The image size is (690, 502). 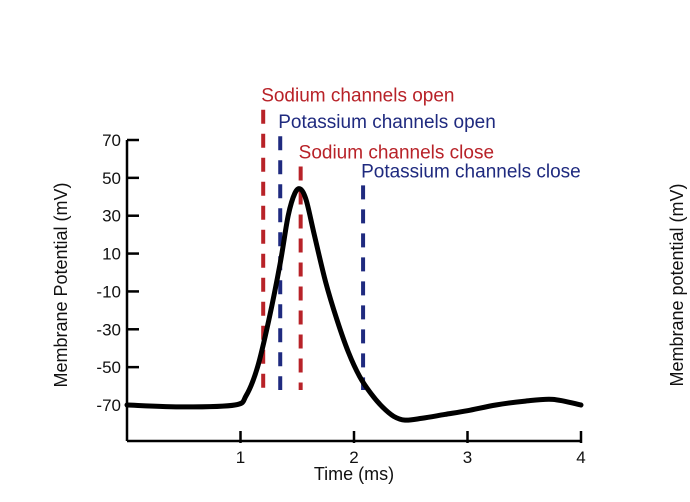 What do you see at coordinates (387, 122) in the screenshot?
I see `event-label: Potassium channels open` at bounding box center [387, 122].